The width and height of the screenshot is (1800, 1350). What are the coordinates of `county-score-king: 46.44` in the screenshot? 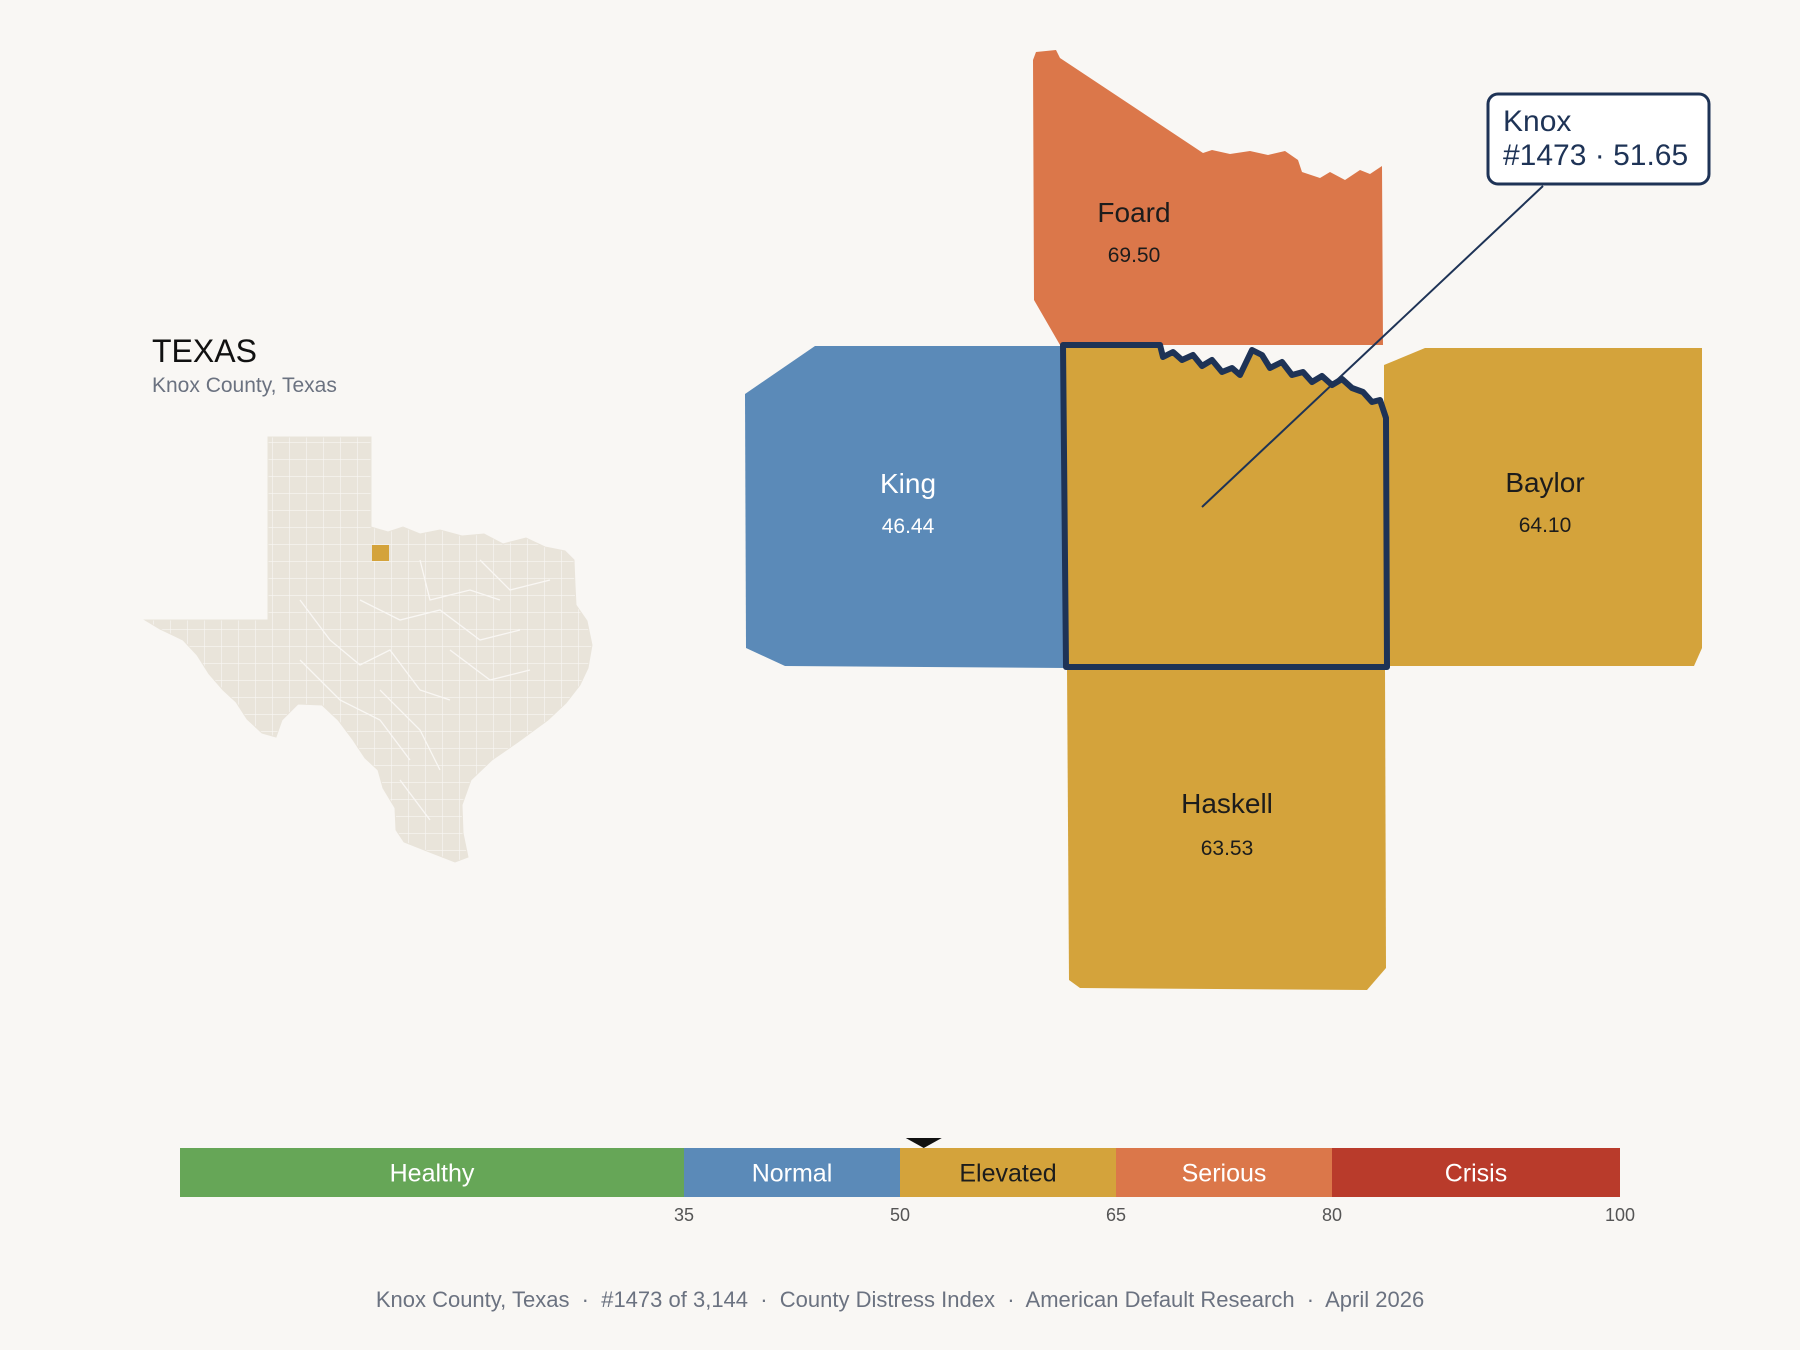 It's located at (908, 526).